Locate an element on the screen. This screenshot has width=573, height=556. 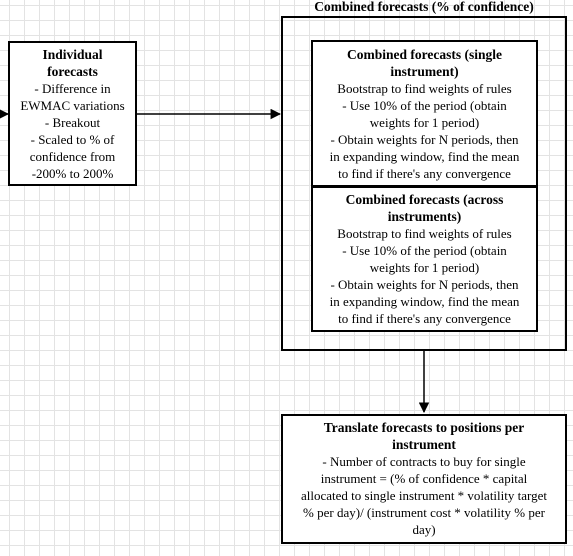
single-line: to find if there's any convergence is located at coordinates (424, 173).